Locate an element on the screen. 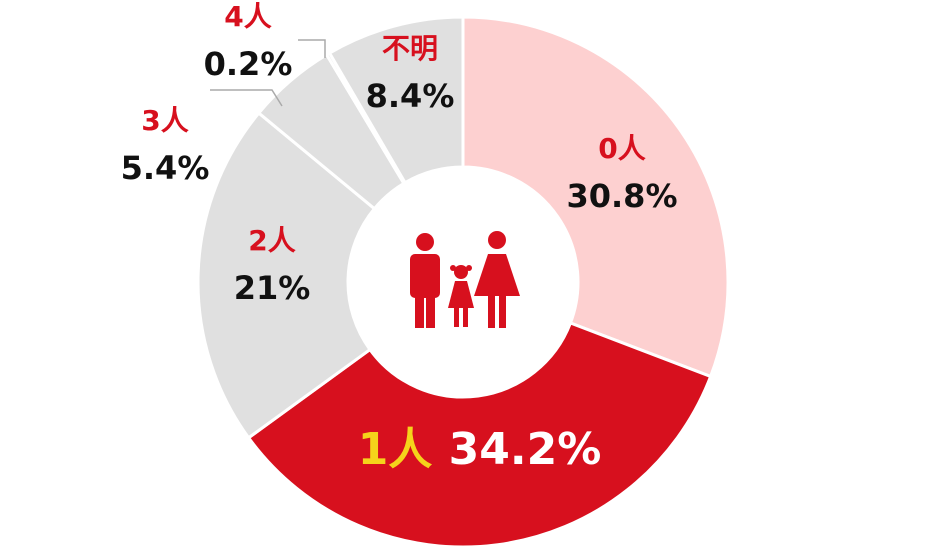 This screenshot has width=930, height=547. slice-value-label: 0.2% is located at coordinates (248, 64).